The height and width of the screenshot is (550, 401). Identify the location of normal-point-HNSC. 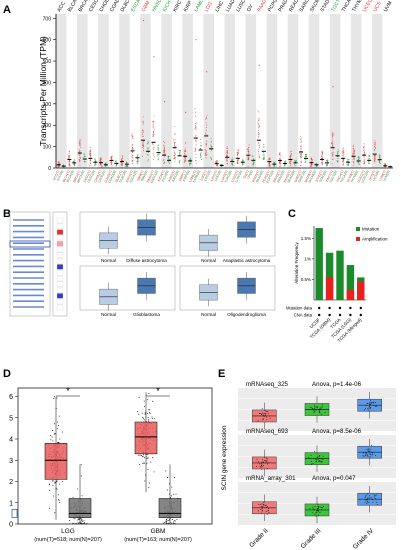
(158, 159).